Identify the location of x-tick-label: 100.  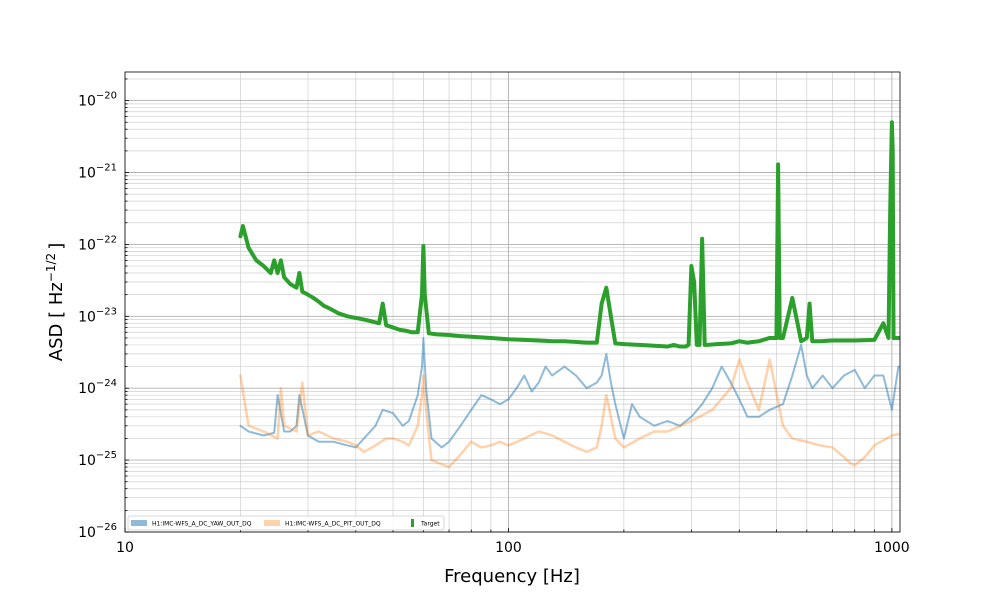
(508, 548).